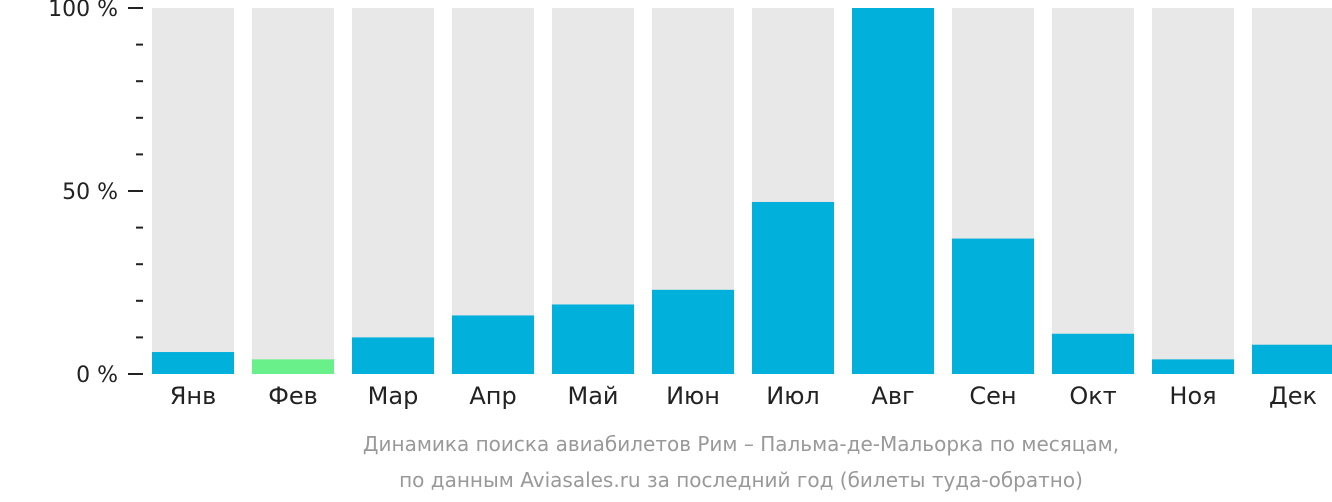 The width and height of the screenshot is (1332, 502). I want to click on x-tick-label: Сен, so click(992, 396).